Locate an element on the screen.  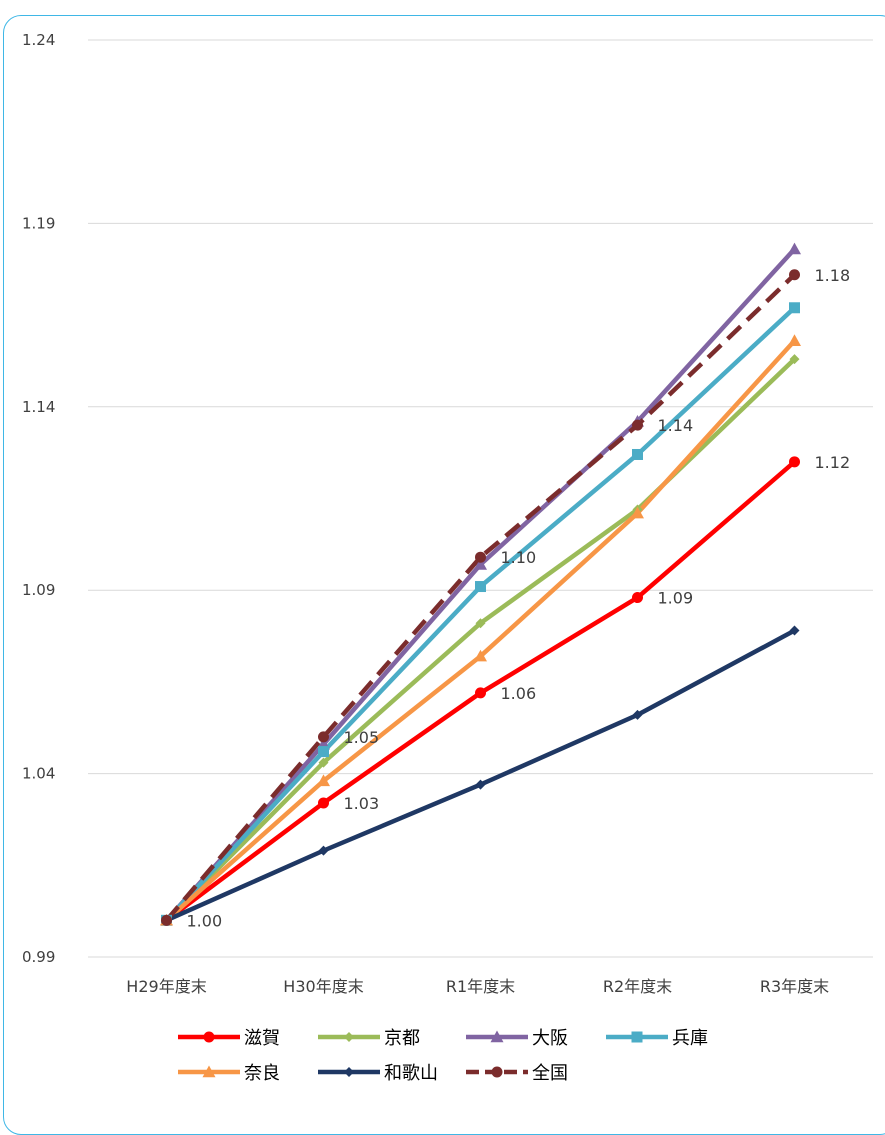
data-label: 1.18 is located at coordinates (833, 275).